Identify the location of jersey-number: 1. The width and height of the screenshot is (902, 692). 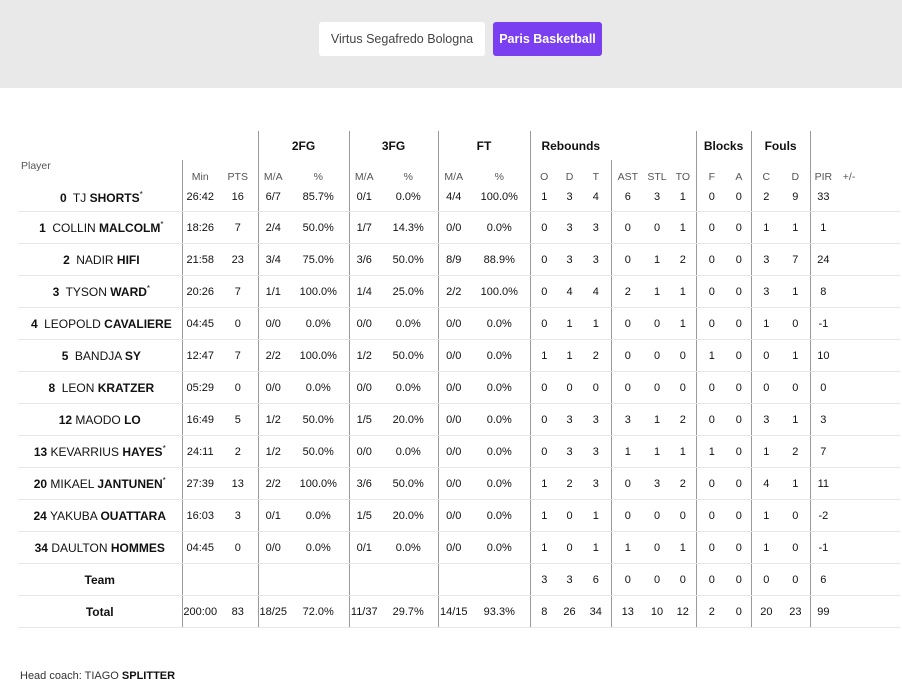
(42, 228).